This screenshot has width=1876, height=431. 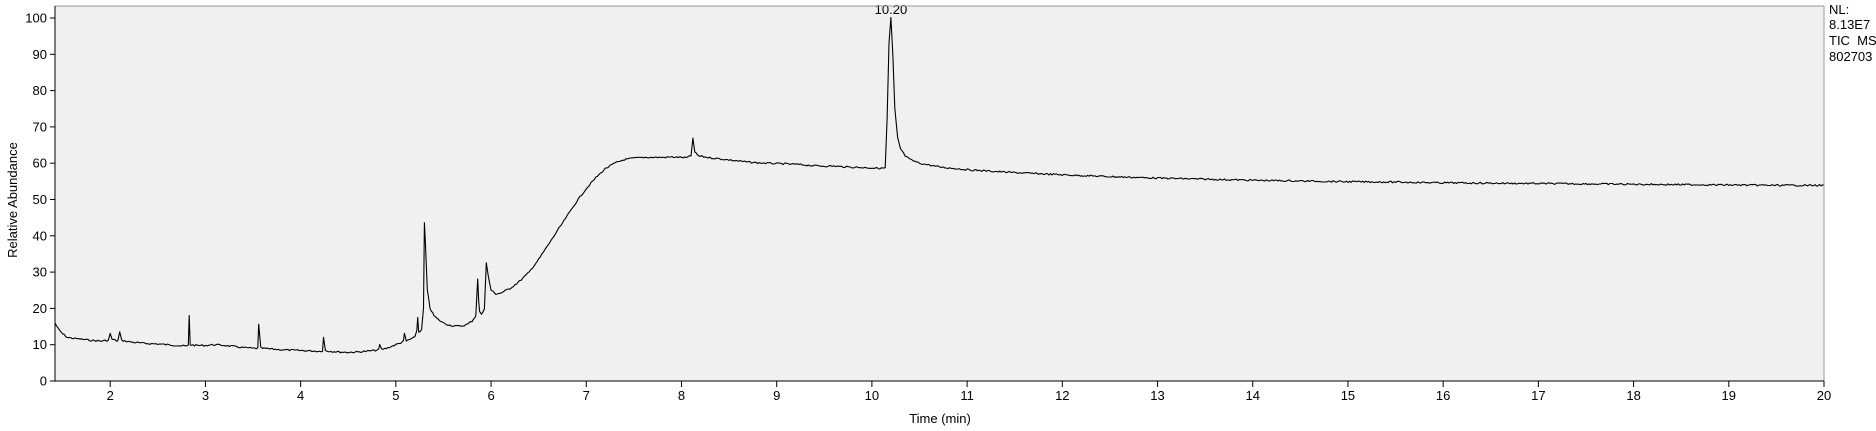 I want to click on y-tick-label: 30, so click(x=40, y=272).